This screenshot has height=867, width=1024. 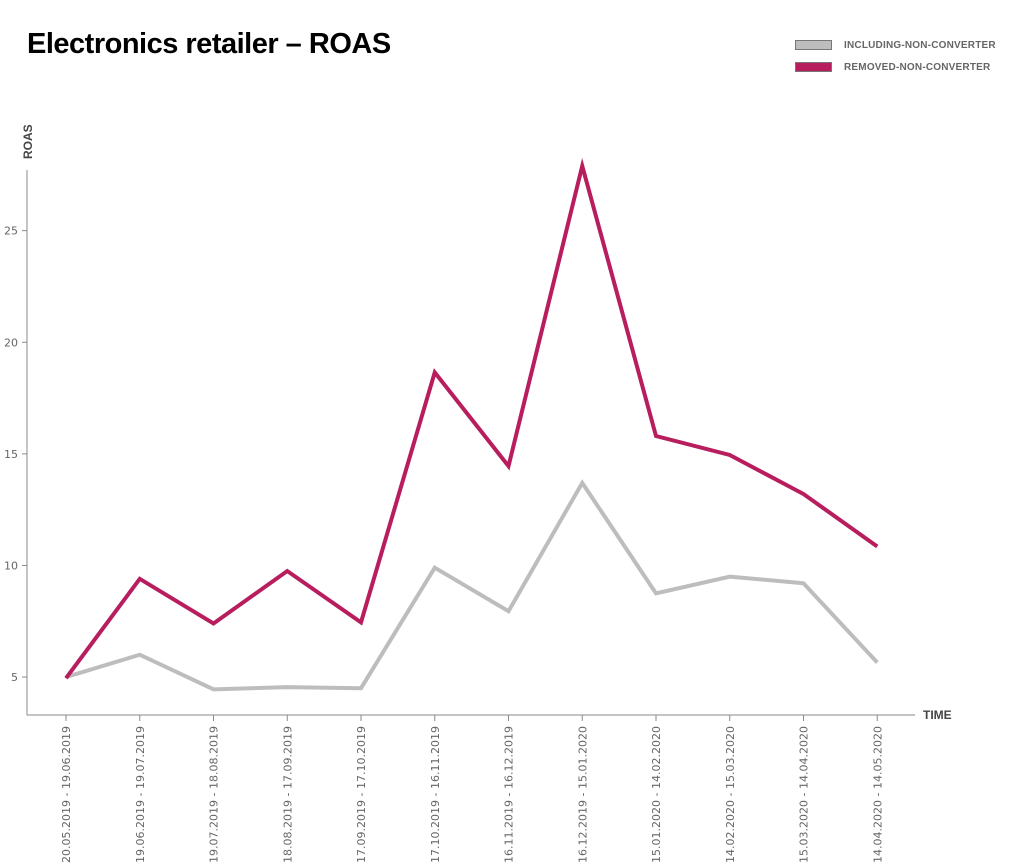 I want to click on x-tick-label: 14.02.2020 - 15.03.2020, so click(x=730, y=794).